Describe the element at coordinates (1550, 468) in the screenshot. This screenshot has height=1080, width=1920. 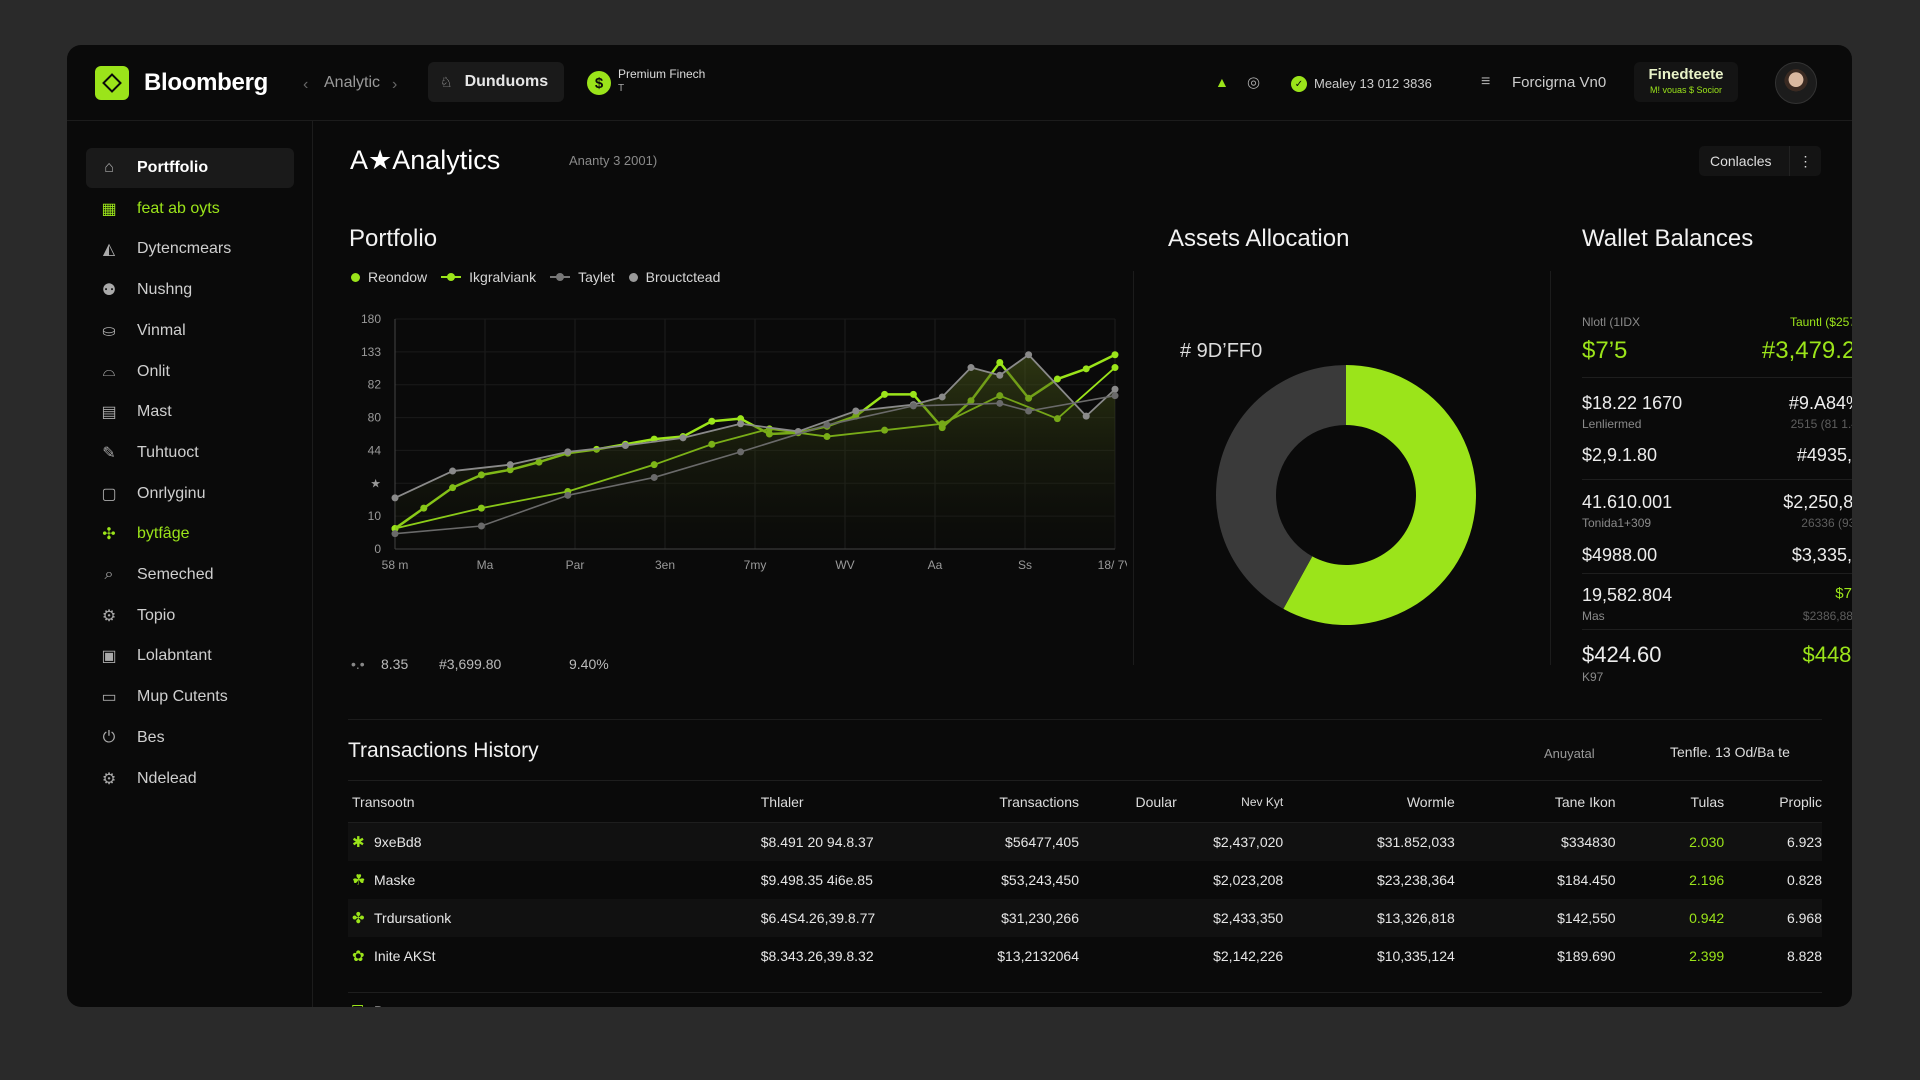
I see `divider` at that location.